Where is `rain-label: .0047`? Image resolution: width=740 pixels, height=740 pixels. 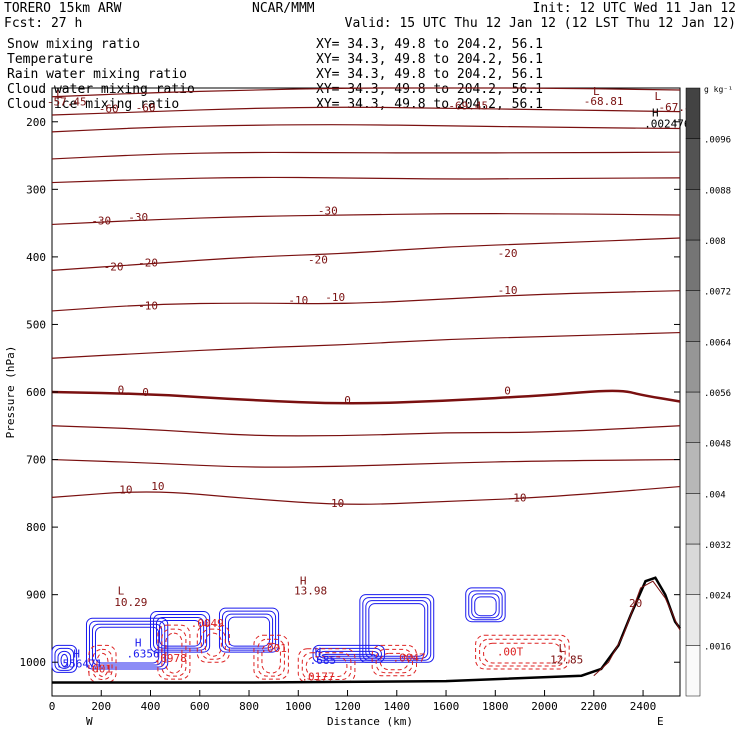
rain-label: .0047 is located at coordinates (409, 658).